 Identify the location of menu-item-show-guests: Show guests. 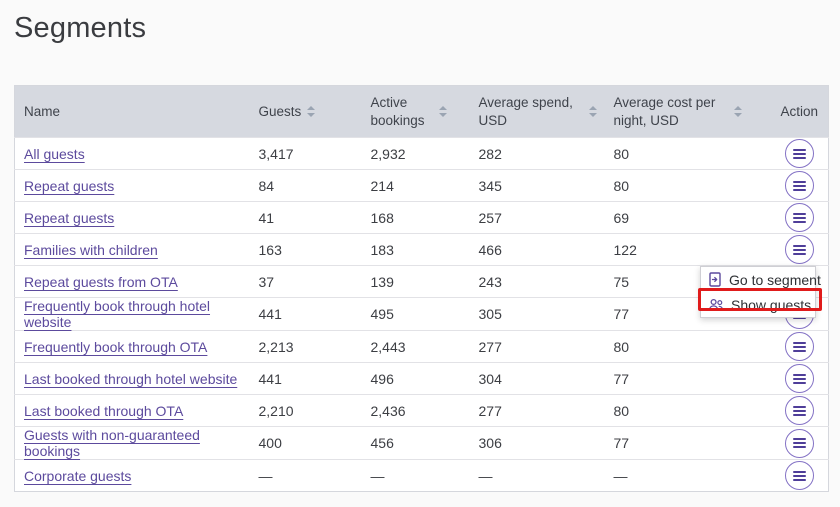
(758, 304).